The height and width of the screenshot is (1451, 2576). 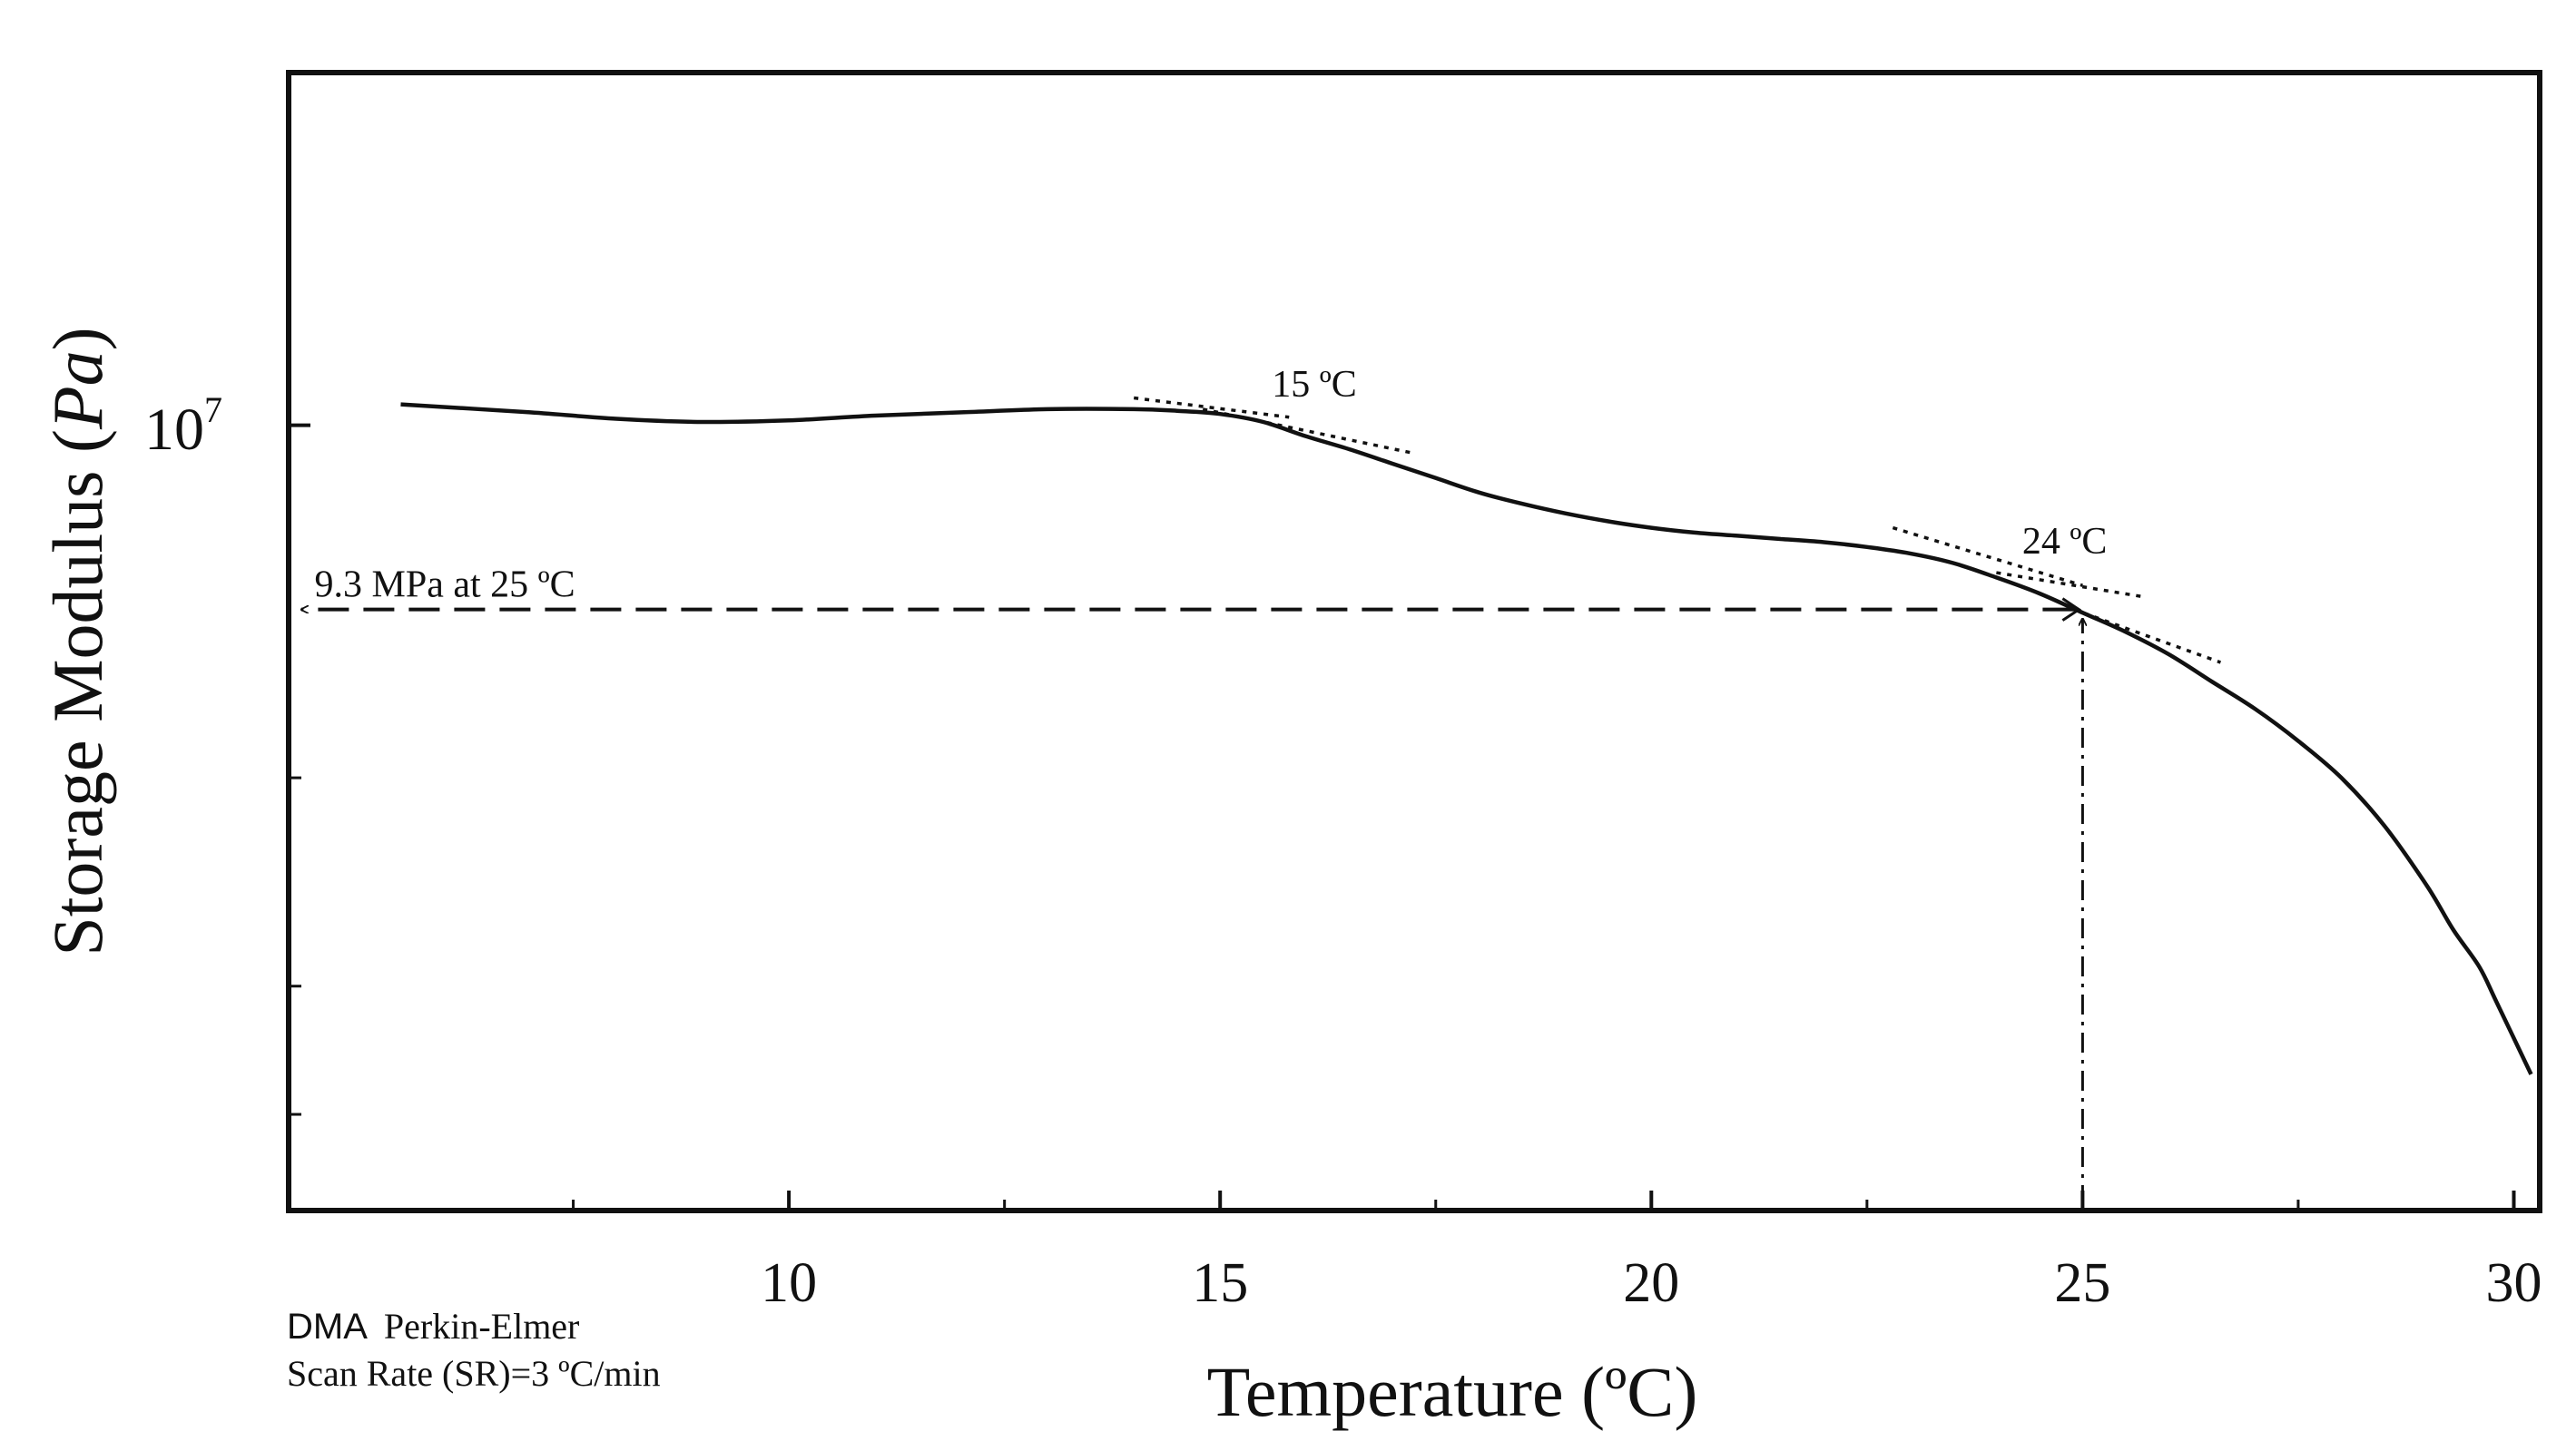 What do you see at coordinates (1314, 385) in the screenshot?
I see `annotation-label: 15 ºC` at bounding box center [1314, 385].